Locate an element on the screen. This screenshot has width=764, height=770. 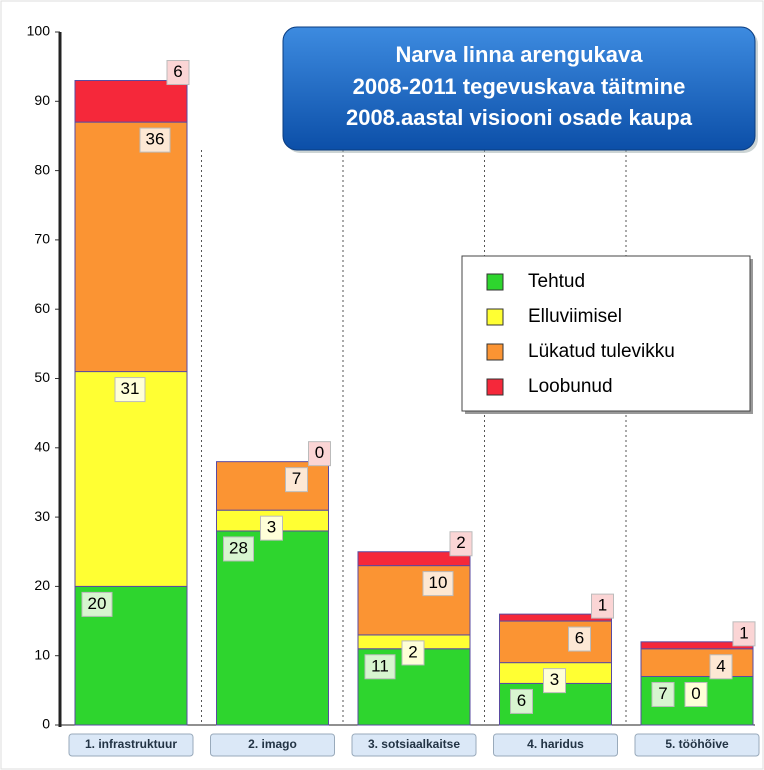
y-tick-label: 60 is located at coordinates (42, 308).